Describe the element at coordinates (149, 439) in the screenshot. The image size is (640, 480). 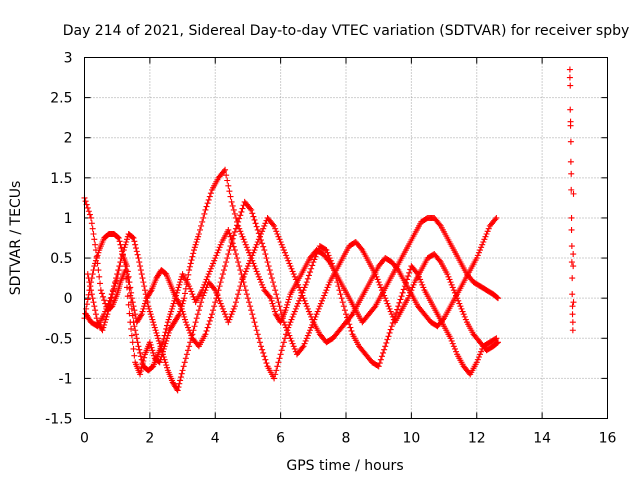
I see `x-tick-label: 2` at that location.